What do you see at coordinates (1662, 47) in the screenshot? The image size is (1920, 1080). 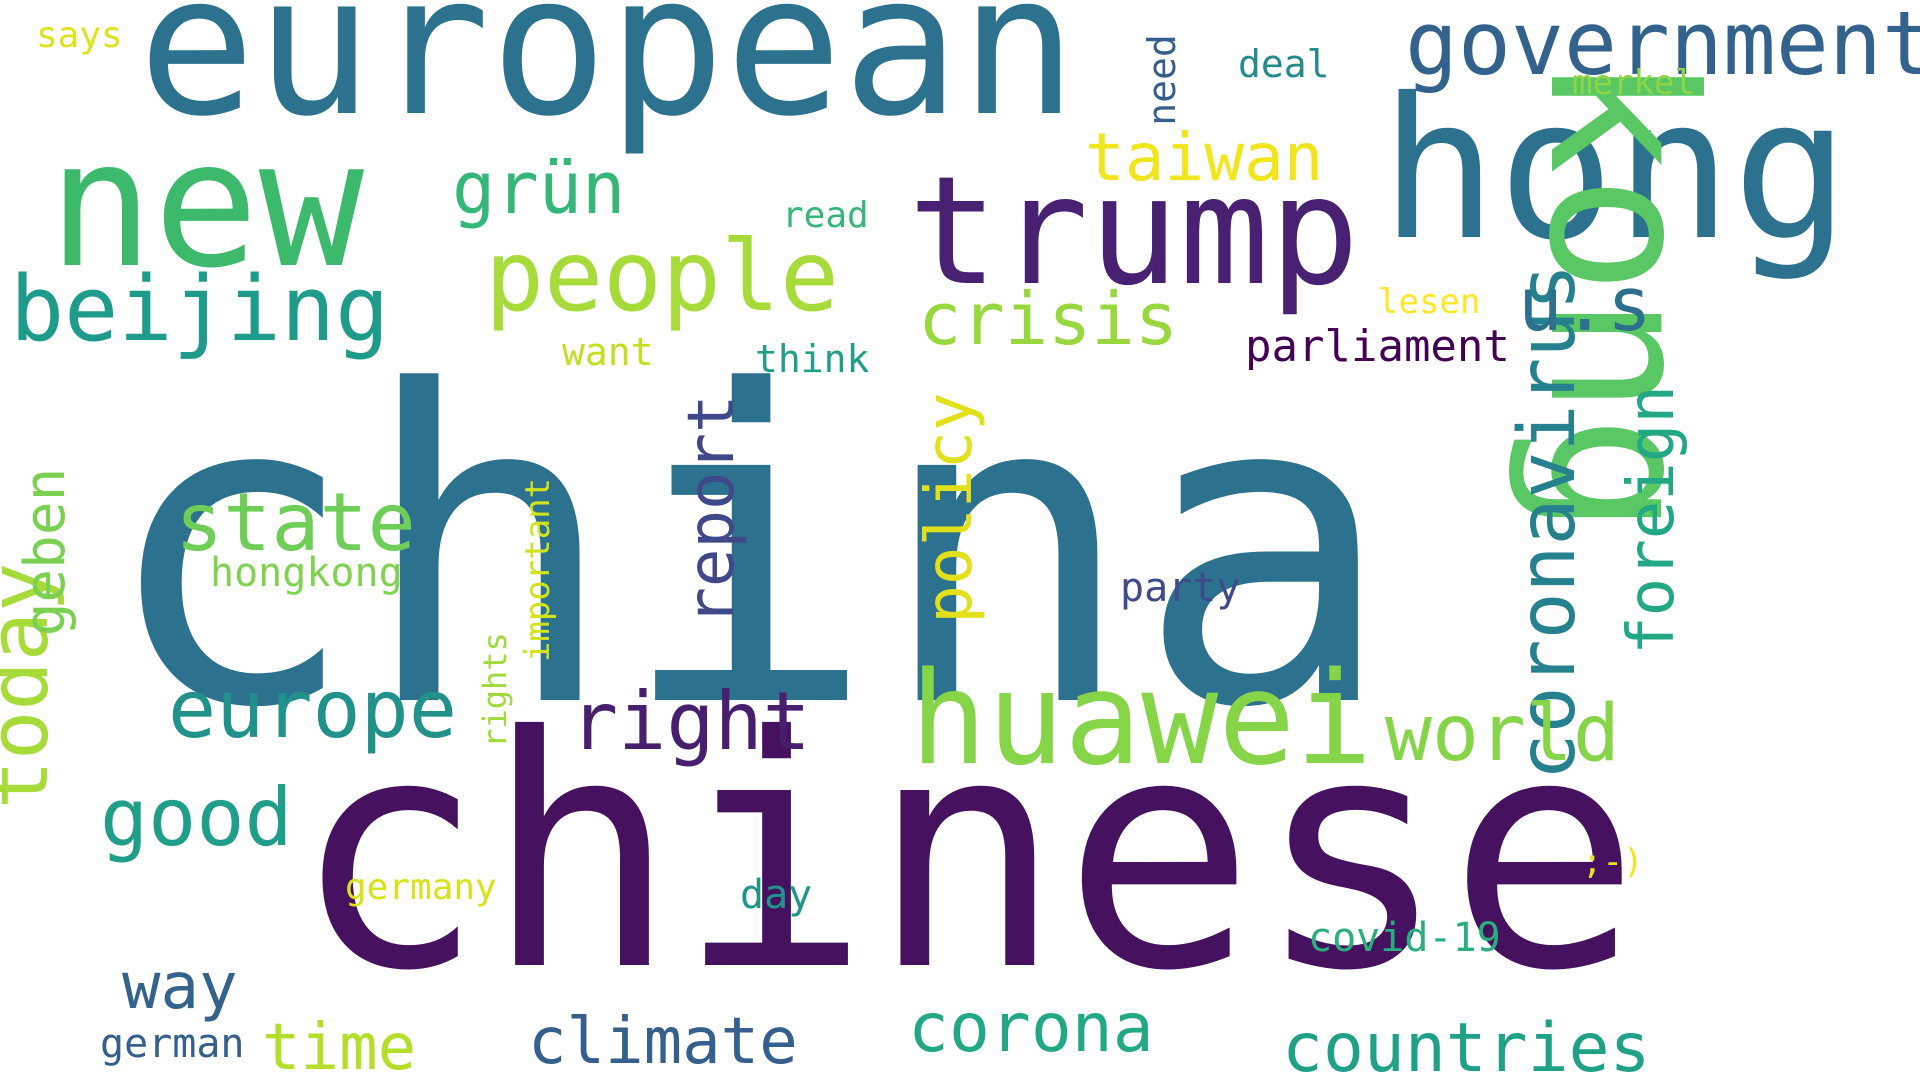 I see `word-government: government` at bounding box center [1662, 47].